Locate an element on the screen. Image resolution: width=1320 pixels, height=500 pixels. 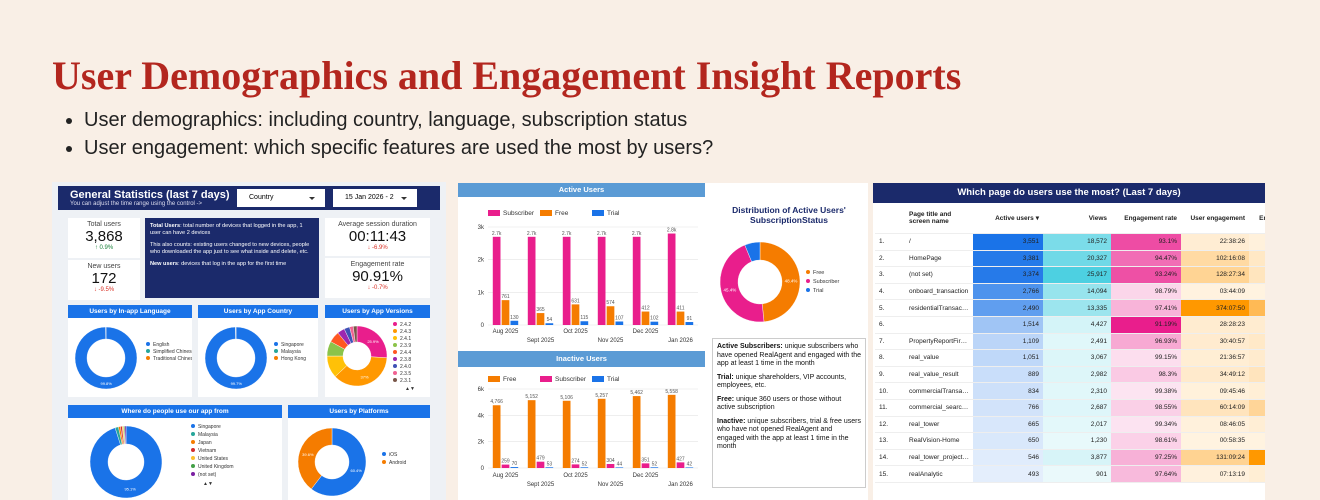
column-header: Page title and screen name is located at coordinates (939, 218).